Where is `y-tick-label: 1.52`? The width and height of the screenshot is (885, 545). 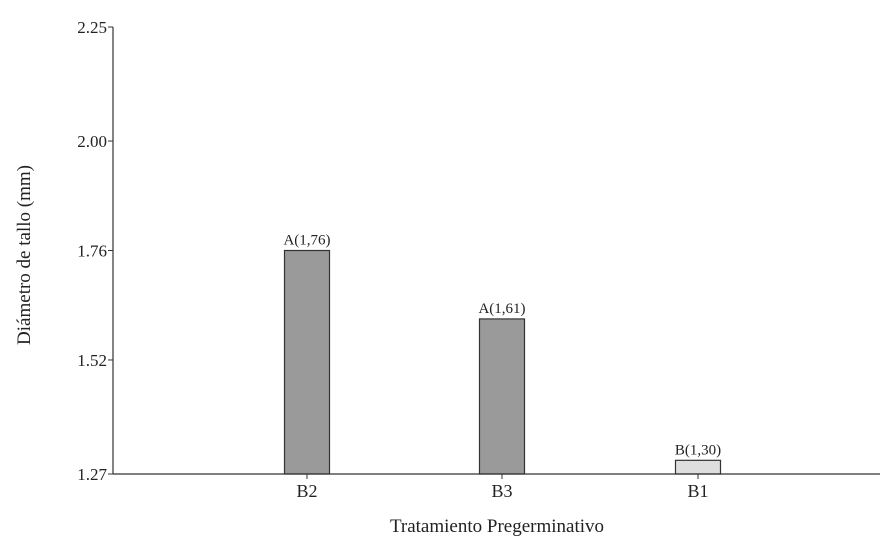
y-tick-label: 1.52 is located at coordinates (92, 360).